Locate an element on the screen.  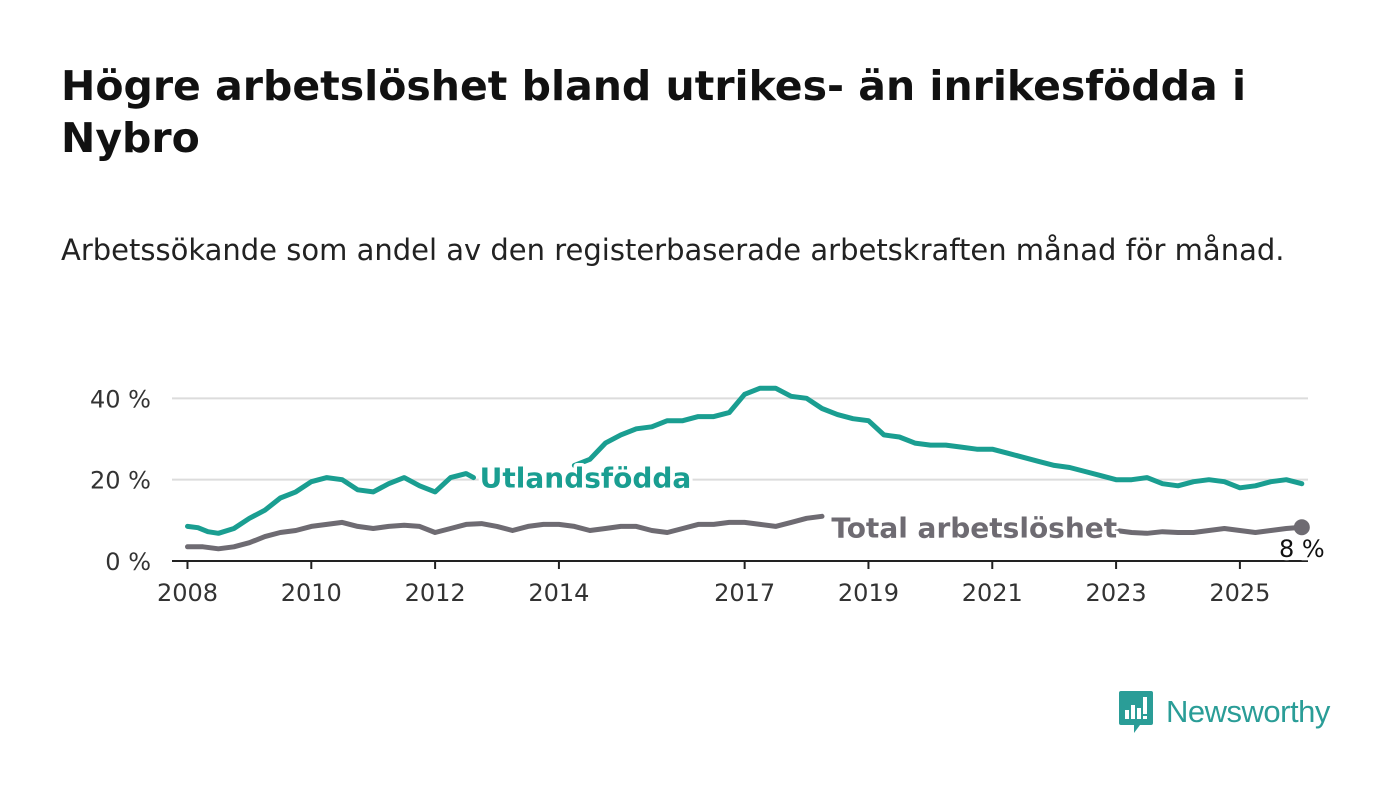
x-tick-label: 2021 is located at coordinates (992, 593).